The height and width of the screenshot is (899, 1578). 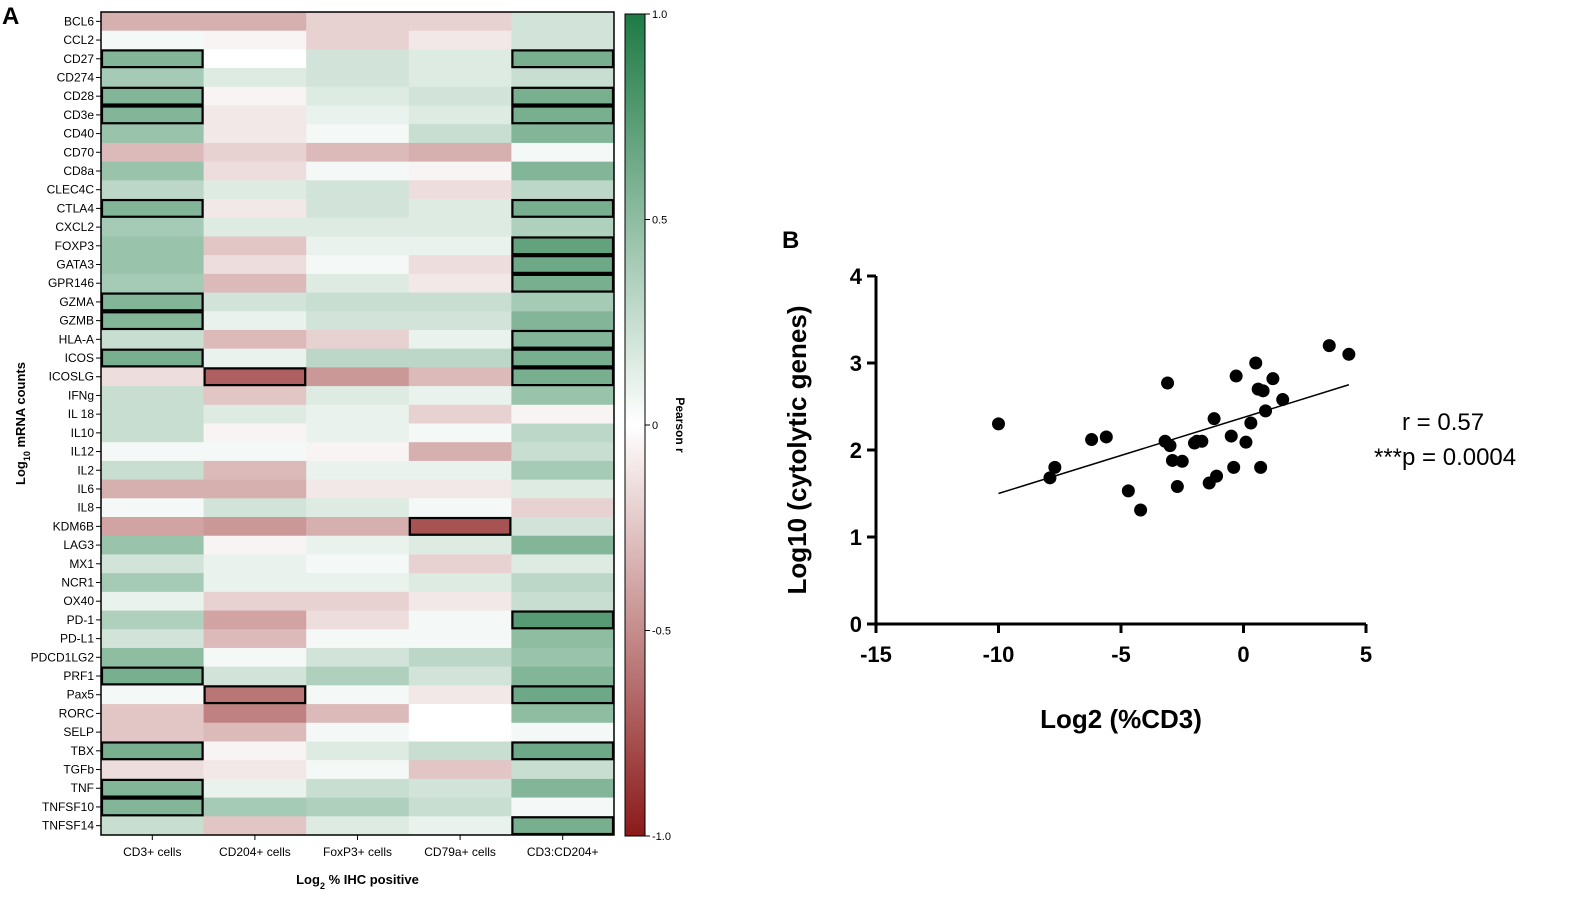 What do you see at coordinates (77, 713) in the screenshot?
I see `row-label: RORC` at bounding box center [77, 713].